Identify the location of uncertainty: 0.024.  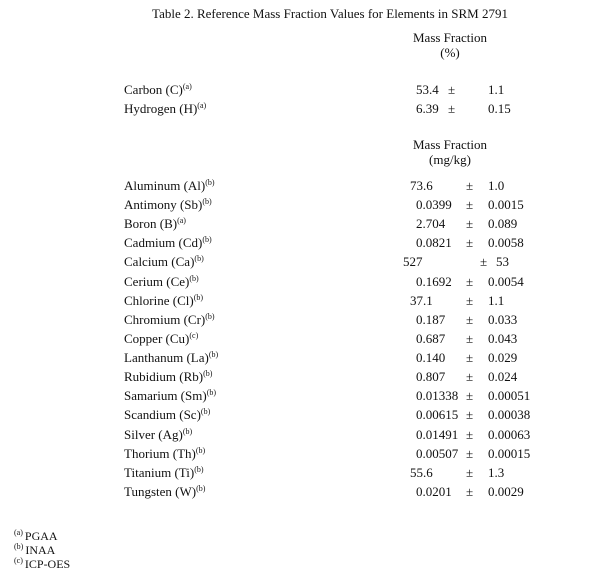
(503, 377).